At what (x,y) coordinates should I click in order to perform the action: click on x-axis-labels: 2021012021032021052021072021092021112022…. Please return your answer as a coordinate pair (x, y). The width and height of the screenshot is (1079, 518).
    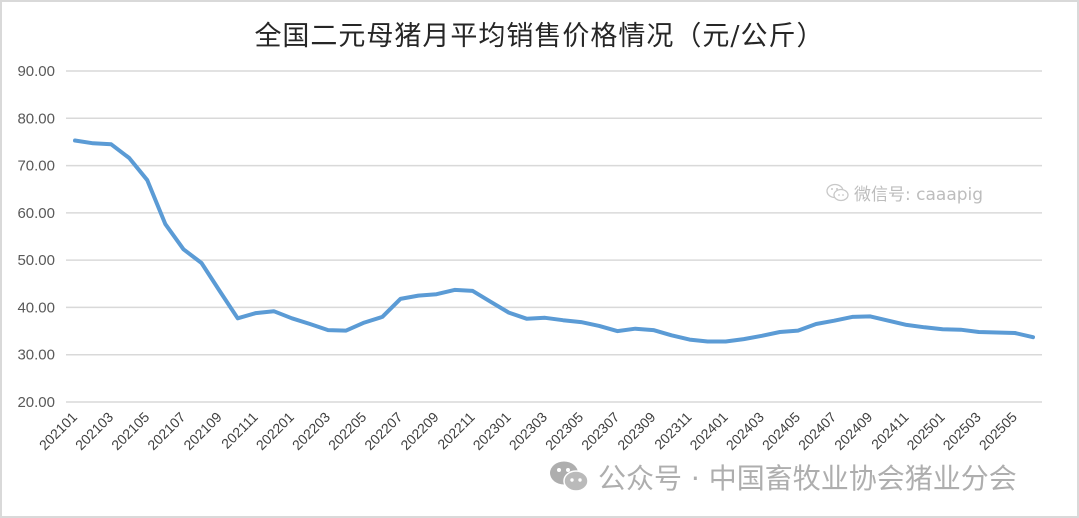
    Looking at the image, I should click on (528, 431).